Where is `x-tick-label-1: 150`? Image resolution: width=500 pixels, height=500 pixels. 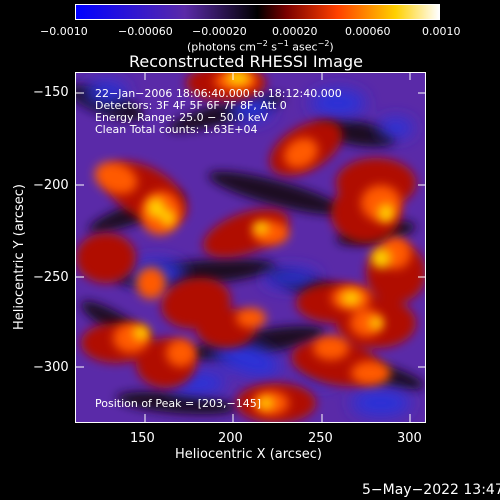 x-tick-label-1: 150 is located at coordinates (142, 438).